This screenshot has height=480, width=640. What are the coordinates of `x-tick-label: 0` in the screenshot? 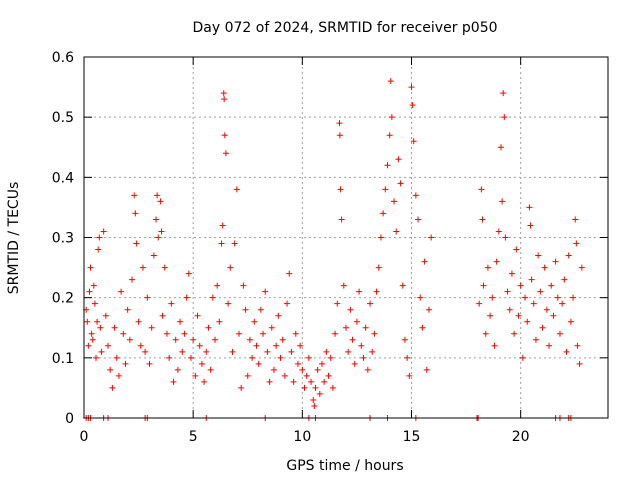 It's located at (84, 437).